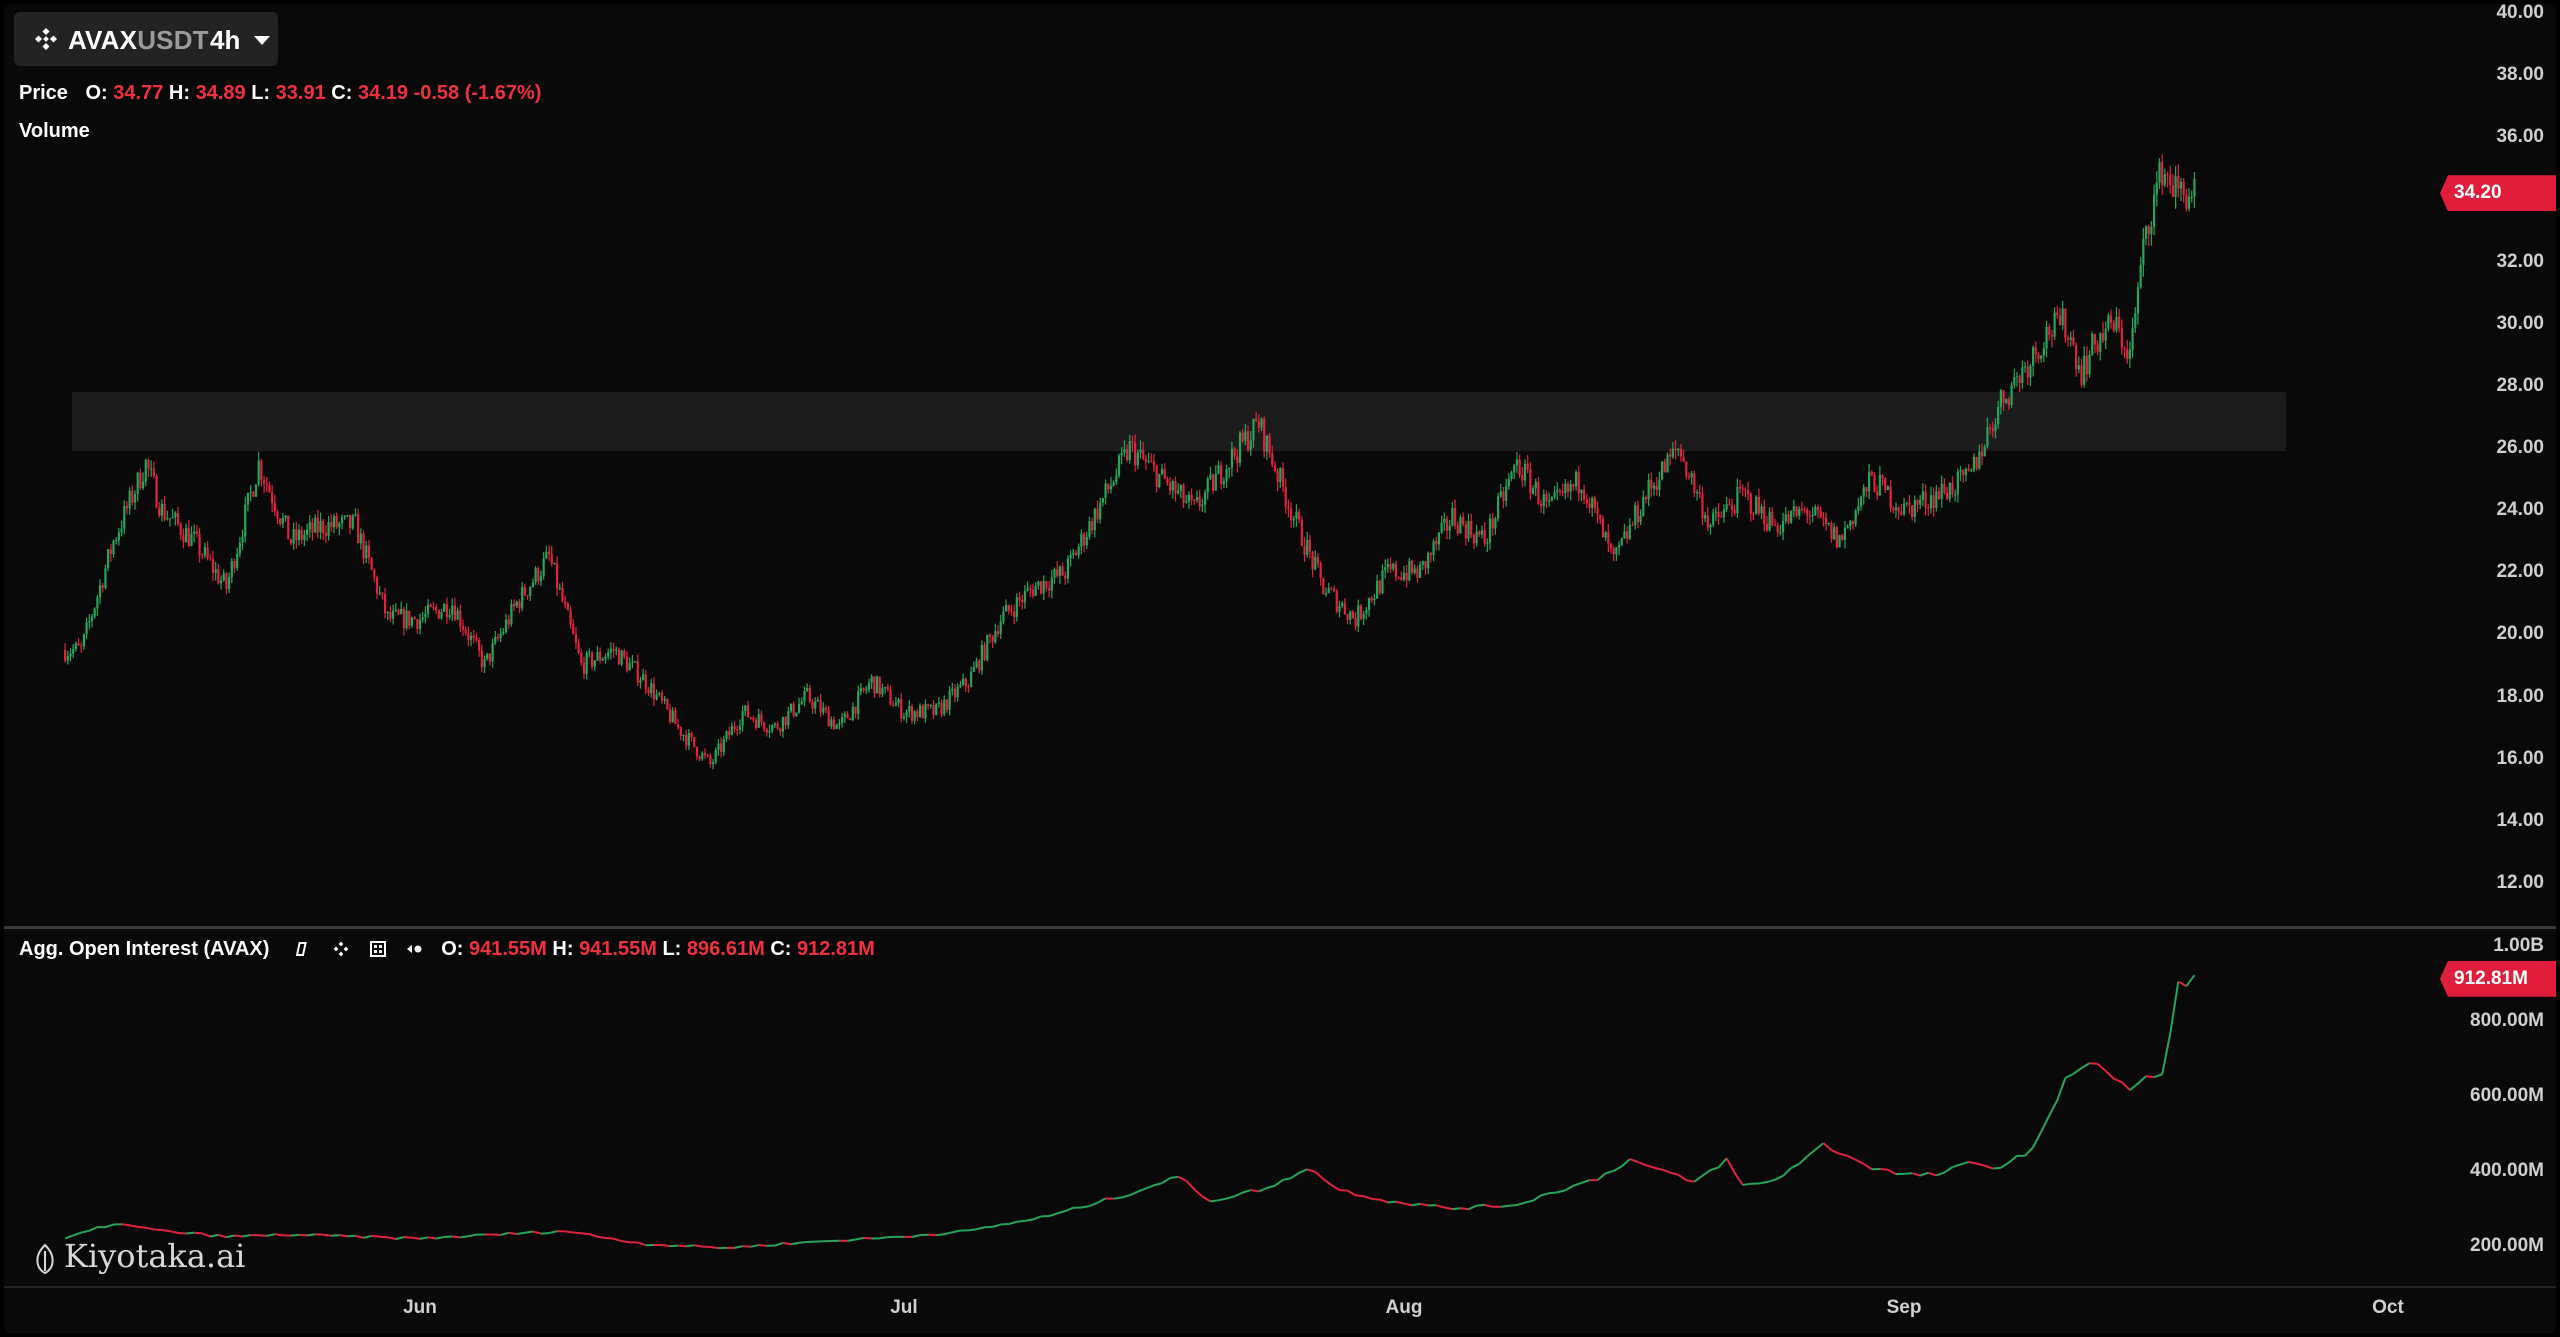  What do you see at coordinates (355, 949) in the screenshot?
I see `oi-icon-row` at bounding box center [355, 949].